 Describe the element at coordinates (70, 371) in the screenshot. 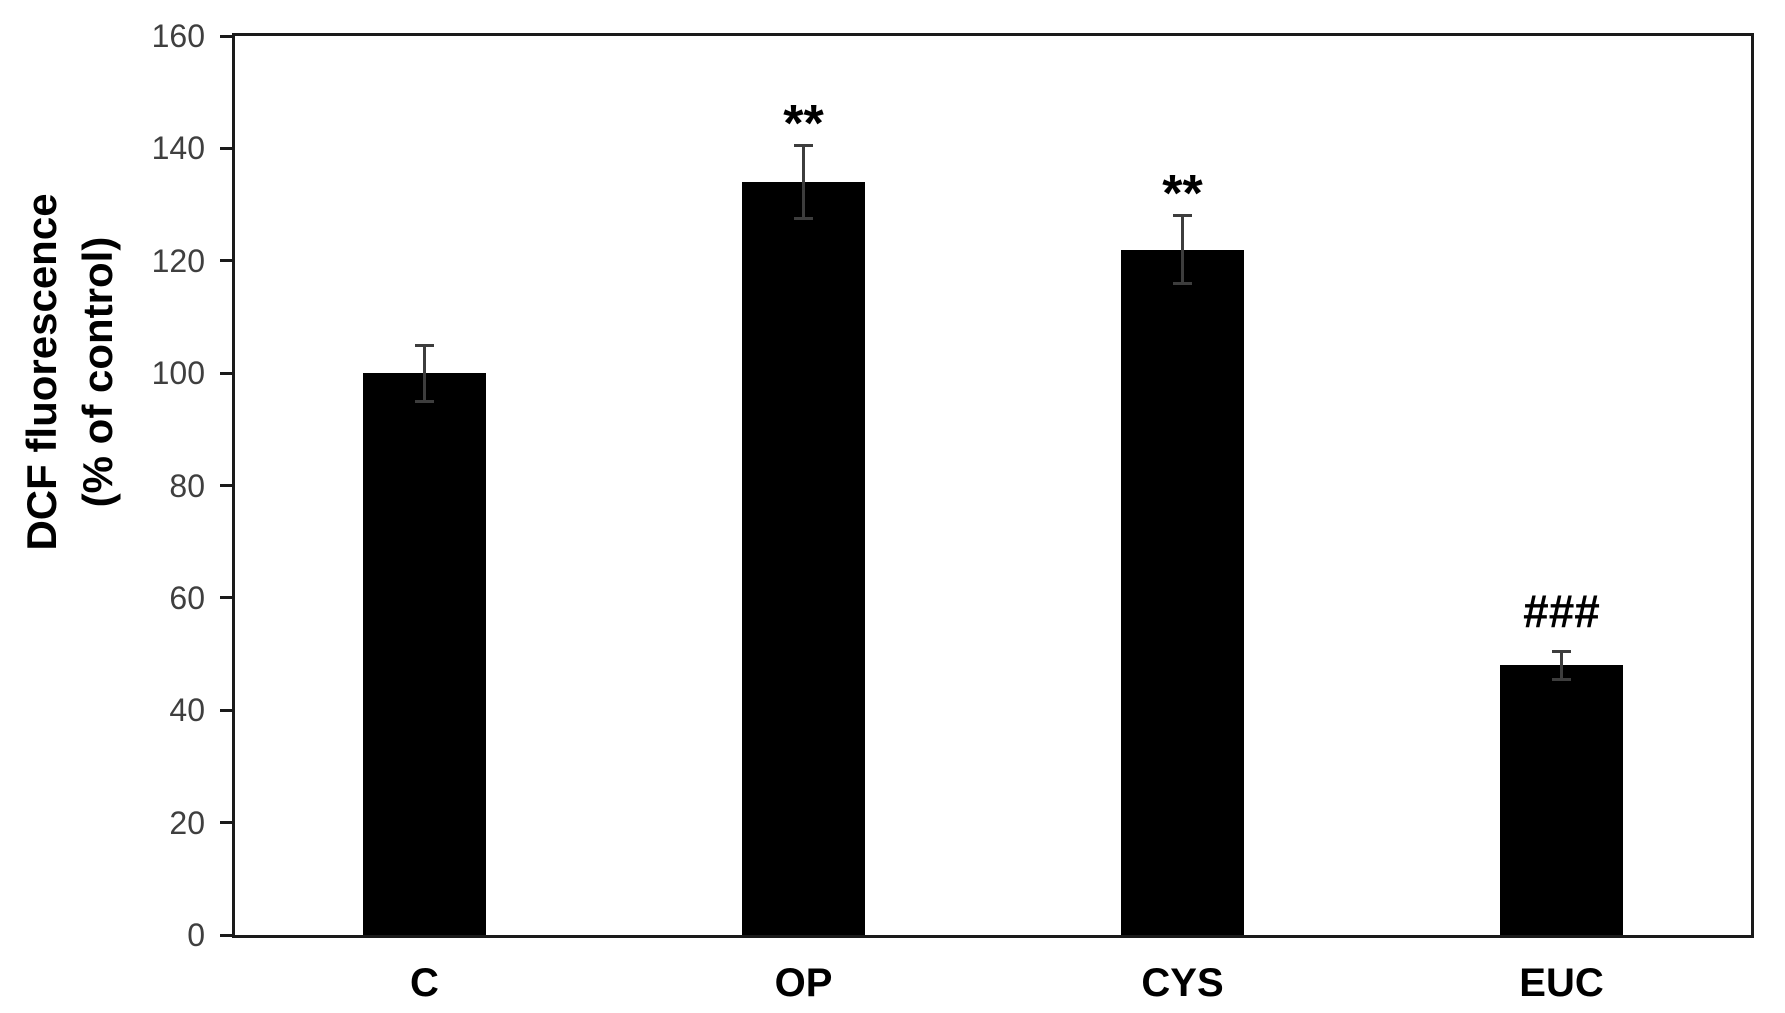

I see `y-axis-title: DCF fluorescence (% of control)` at that location.